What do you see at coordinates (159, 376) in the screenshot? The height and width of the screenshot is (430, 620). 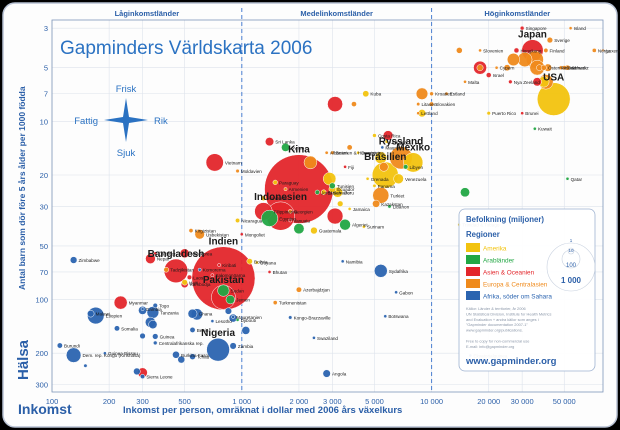 I see `bubble-label: Sierra Leone` at bounding box center [159, 376].